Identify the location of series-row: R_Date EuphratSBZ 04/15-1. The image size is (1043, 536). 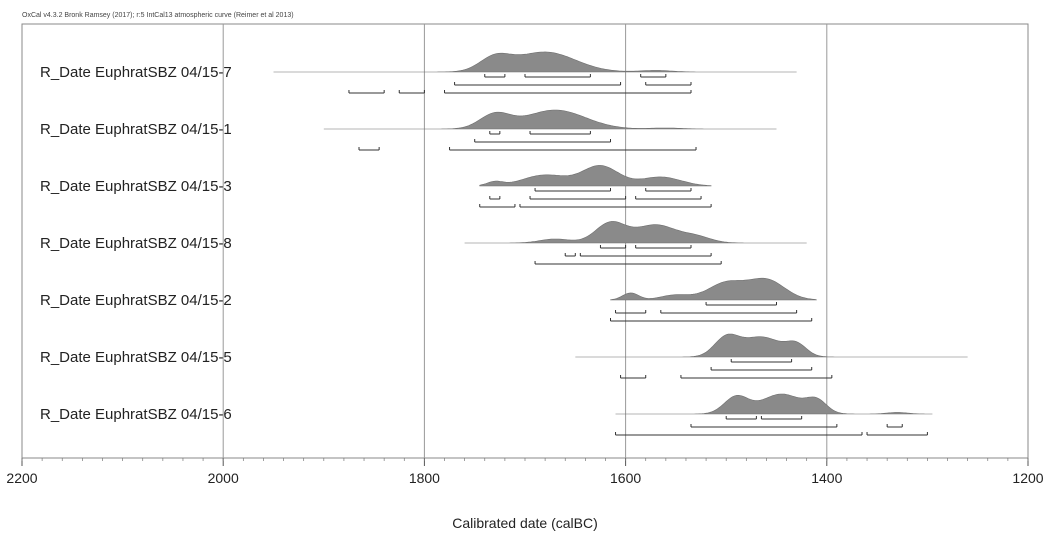
(408, 130).